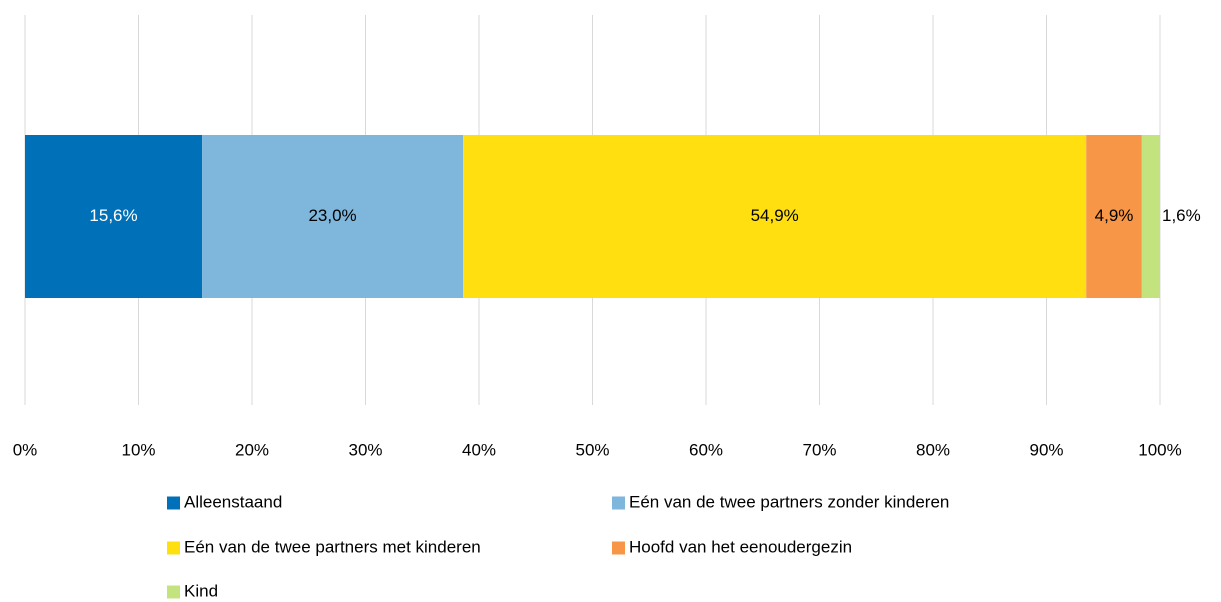 The height and width of the screenshot is (602, 1221). Describe the element at coordinates (819, 449) in the screenshot. I see `x-tick-label: 70%` at that location.